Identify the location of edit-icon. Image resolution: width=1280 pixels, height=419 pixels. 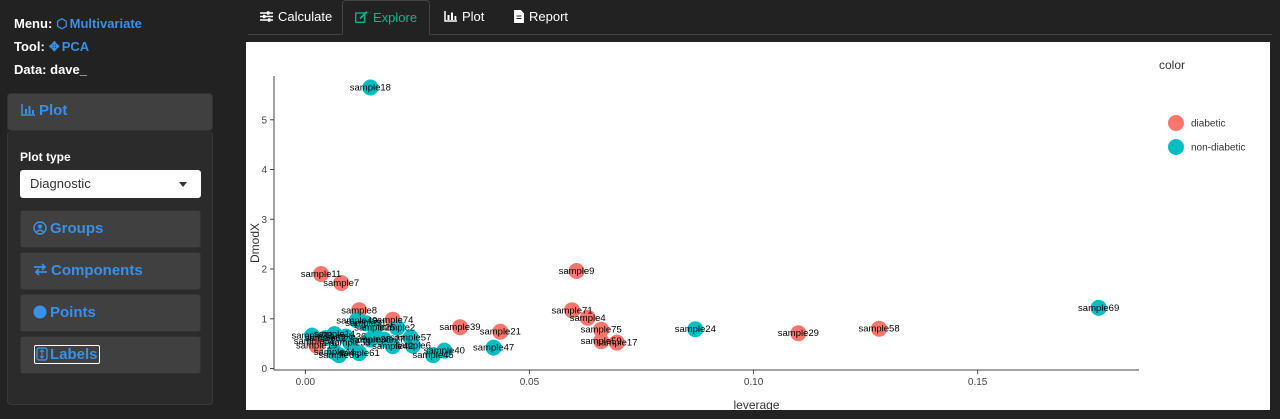
(361, 17).